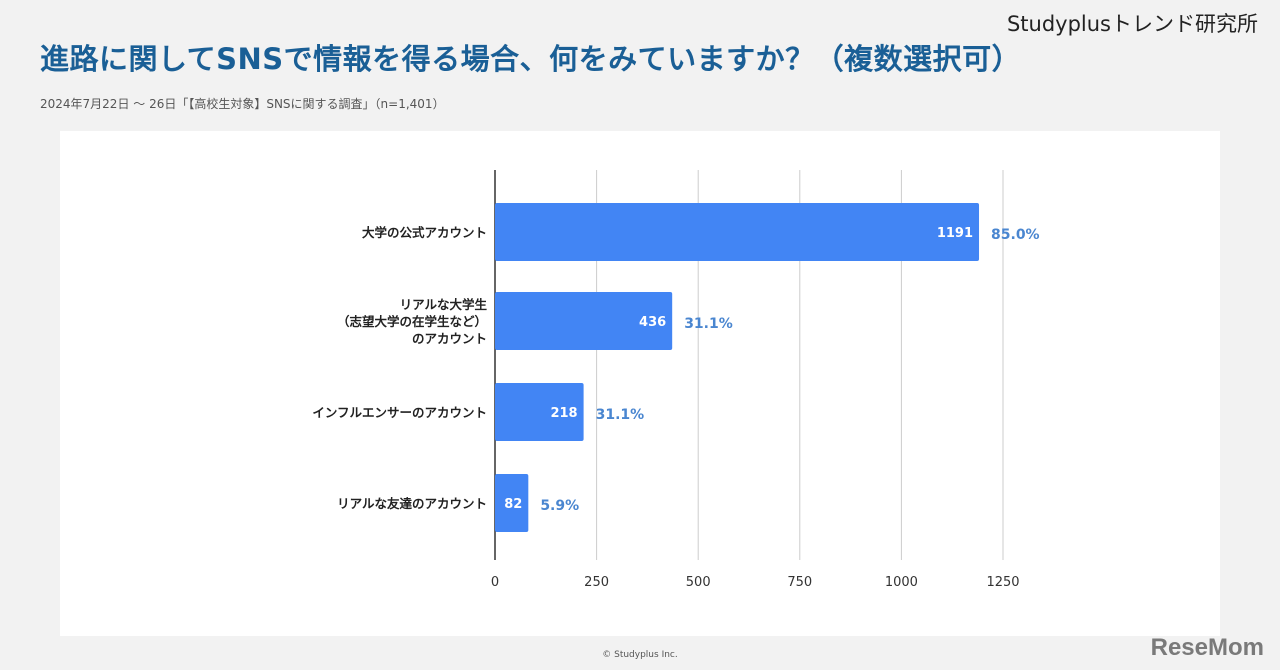 The image size is (1280, 670). Describe the element at coordinates (559, 506) in the screenshot. I see `bar-percent-label: 5.9%` at that location.